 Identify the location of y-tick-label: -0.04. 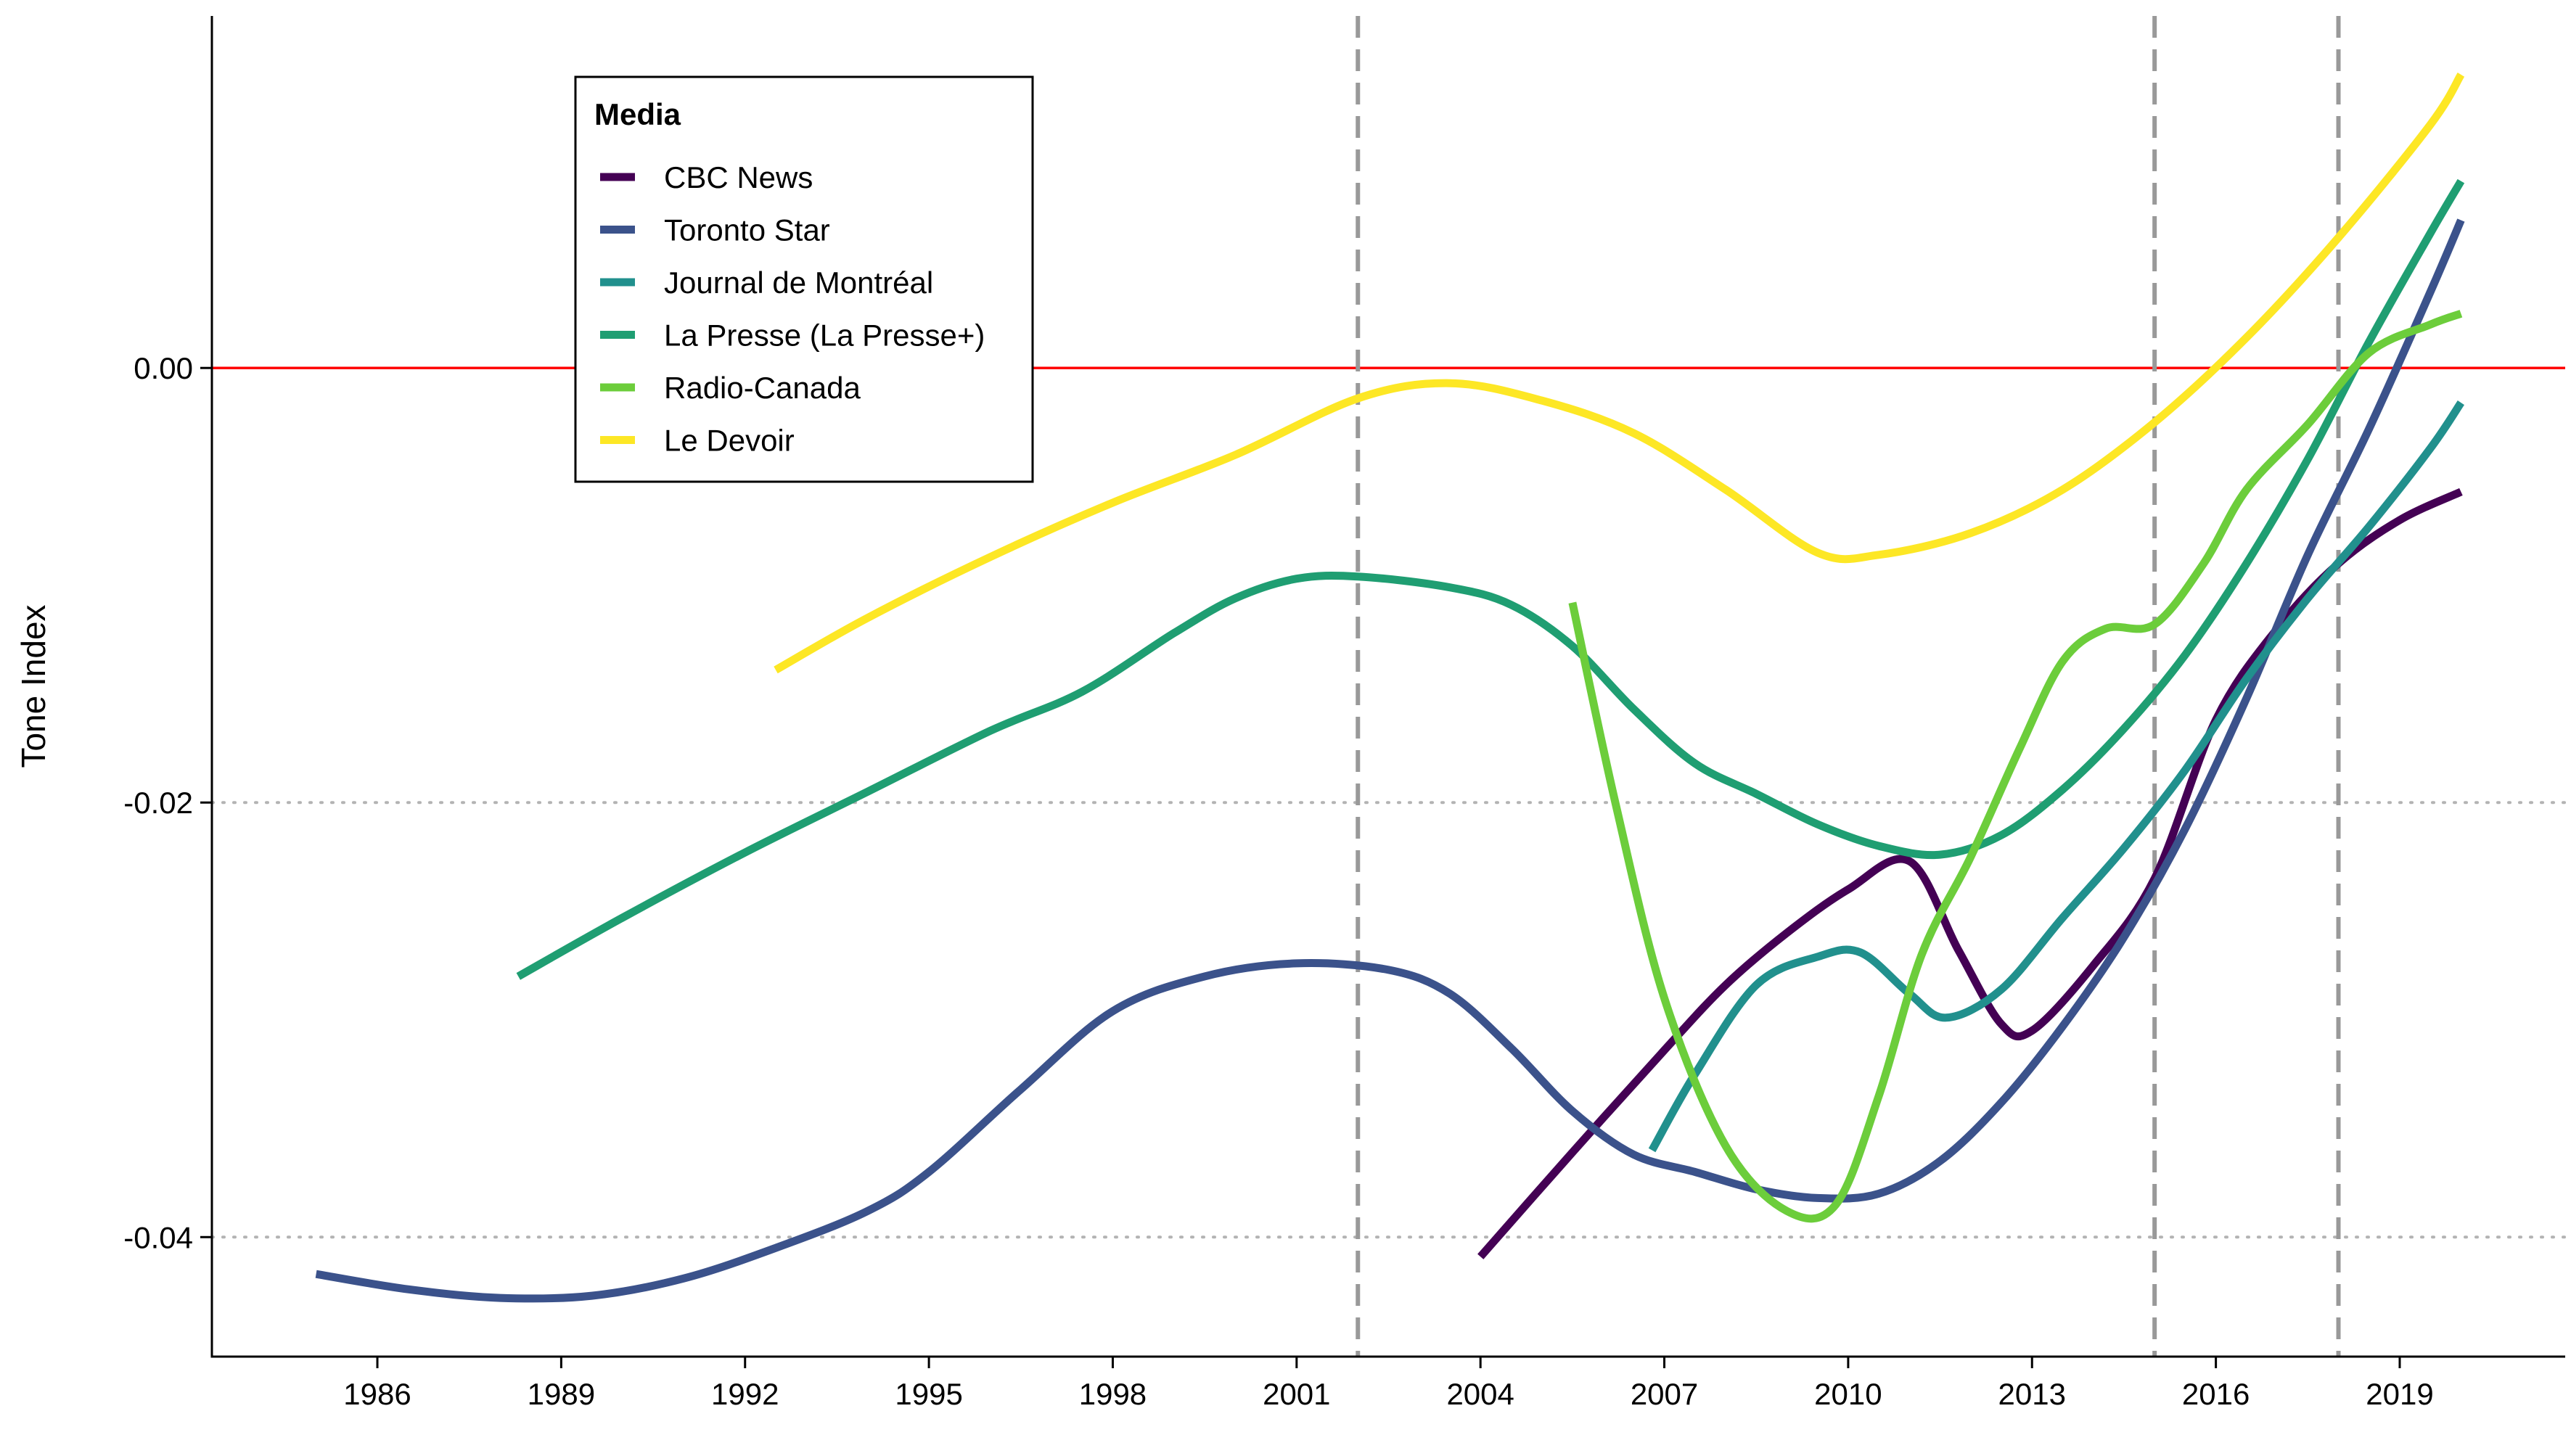
(158, 1237).